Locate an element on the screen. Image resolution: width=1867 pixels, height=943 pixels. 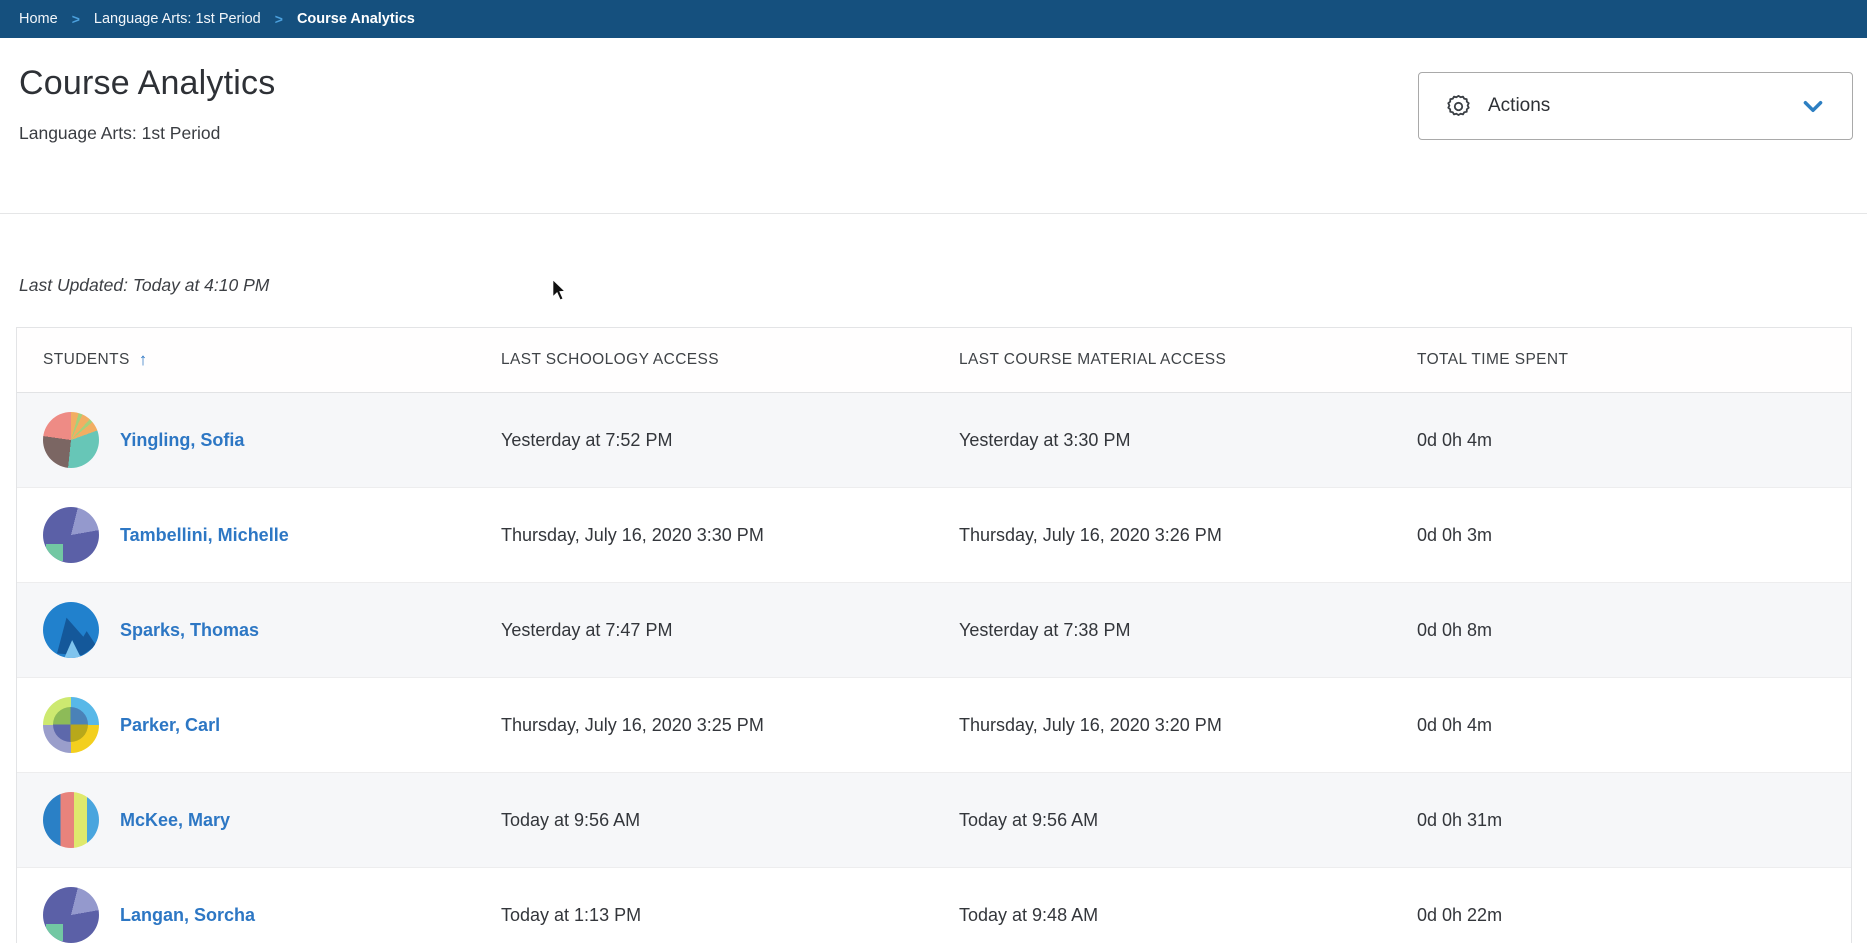
breadcrumb-item-course: Language Arts: 1st Period is located at coordinates (177, 19).